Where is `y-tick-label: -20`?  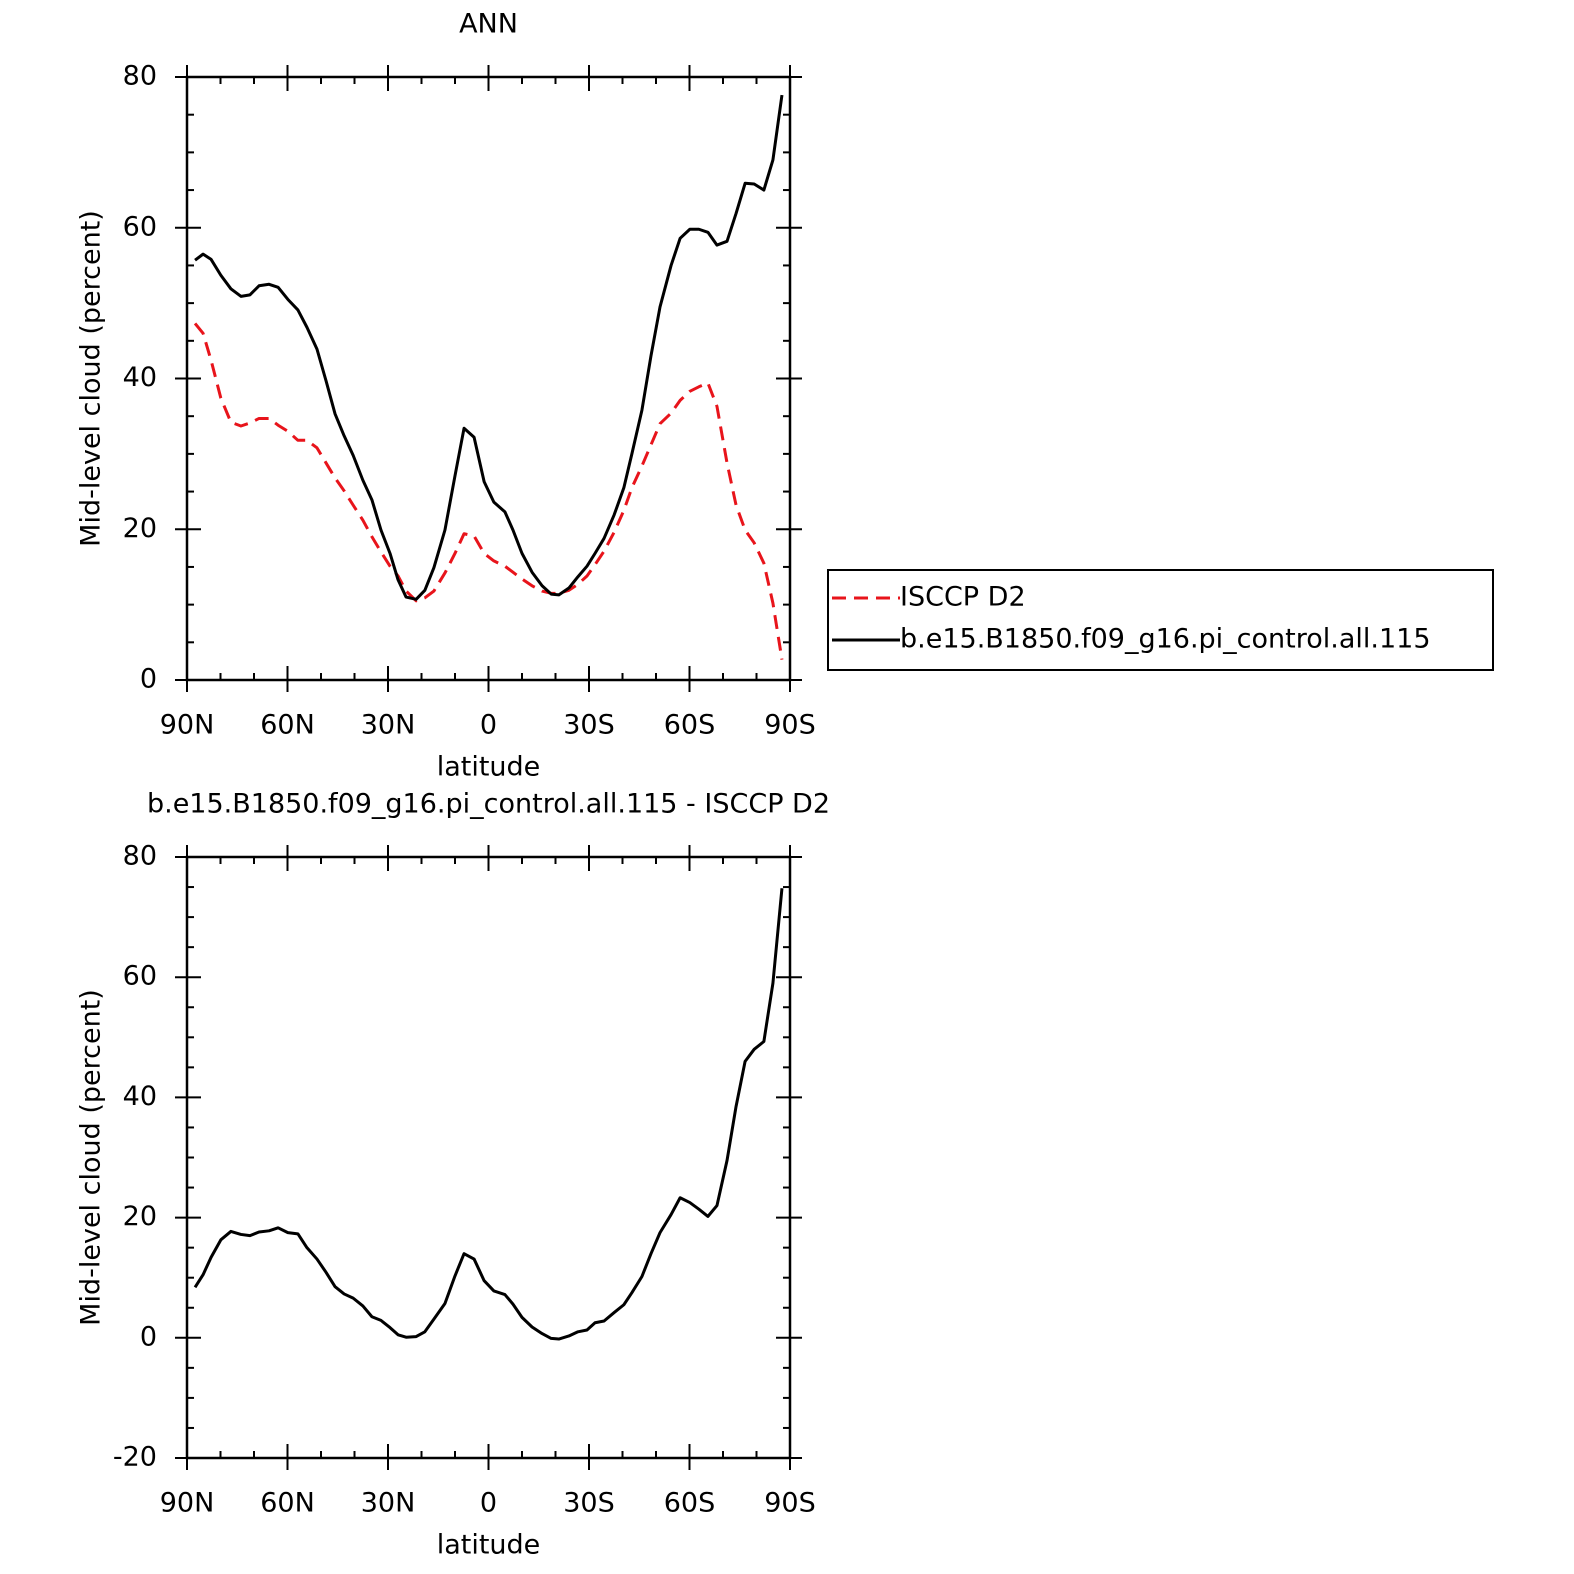
y-tick-label: -20 is located at coordinates (135, 1457).